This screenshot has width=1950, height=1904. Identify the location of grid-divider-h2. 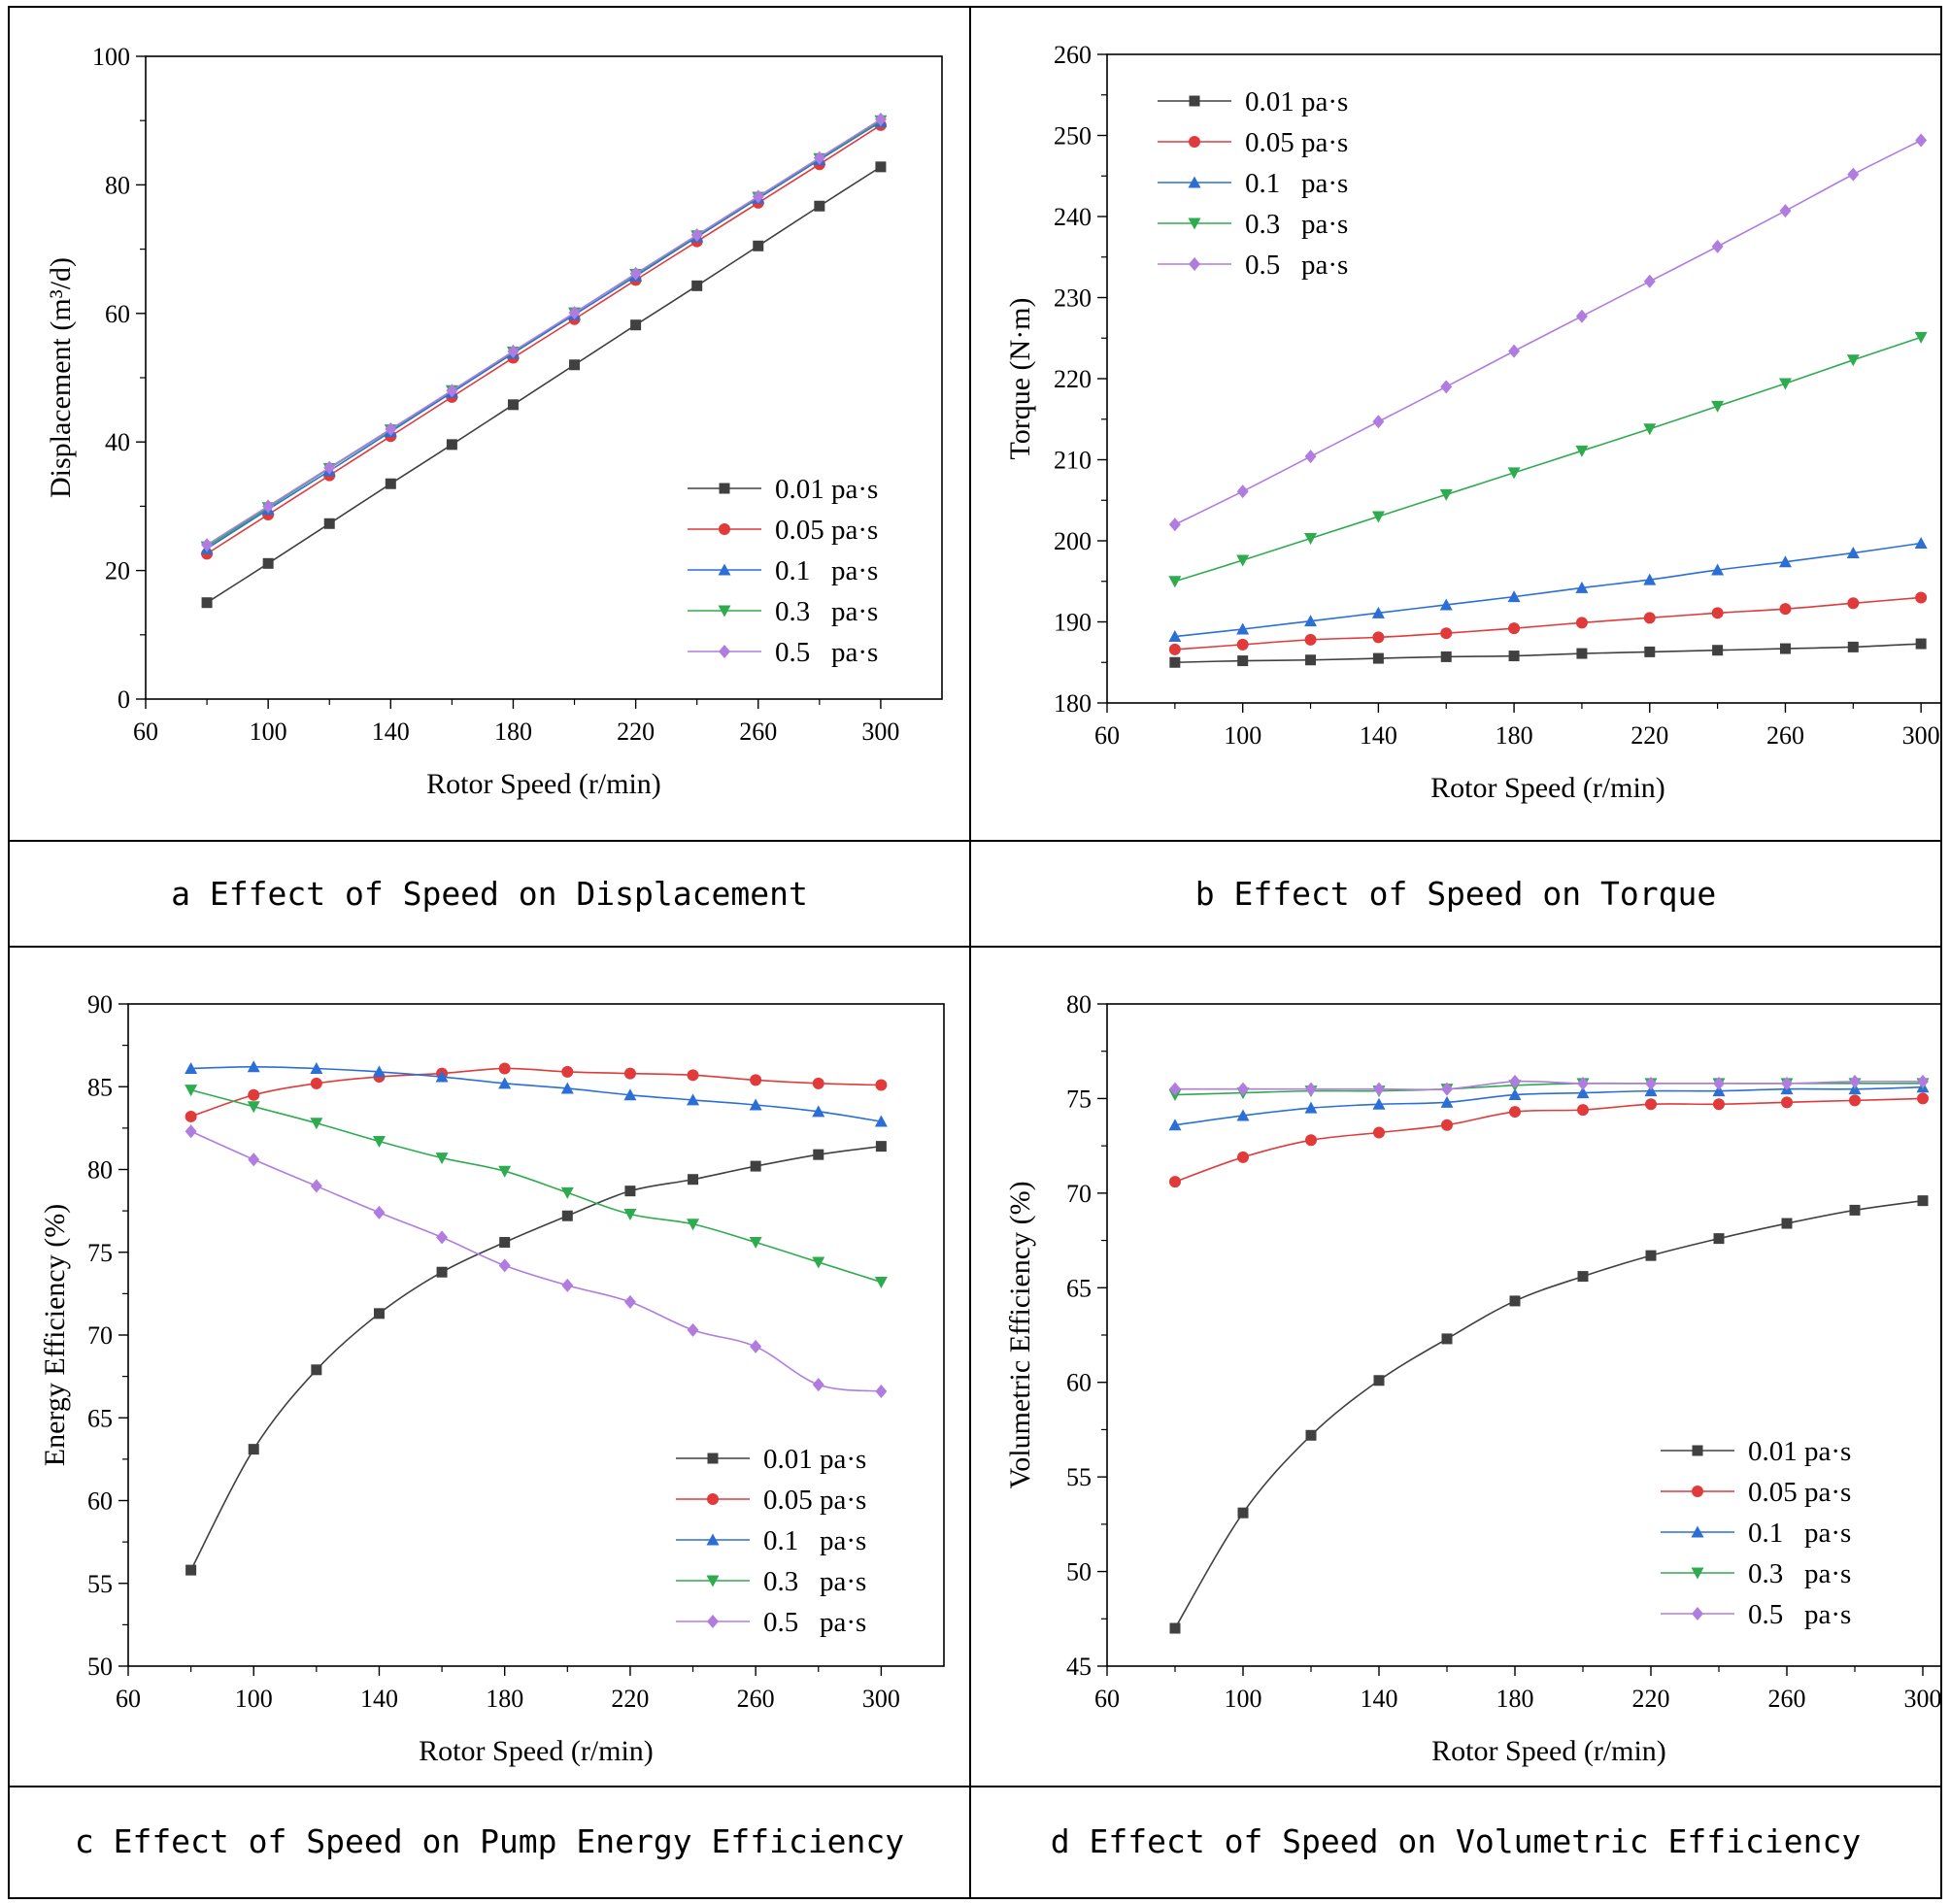
(975, 947).